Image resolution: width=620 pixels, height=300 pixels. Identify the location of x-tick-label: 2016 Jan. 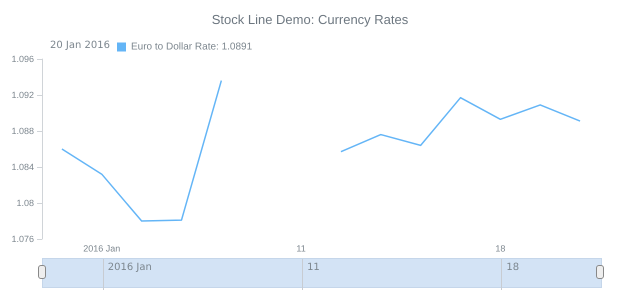
(101, 249).